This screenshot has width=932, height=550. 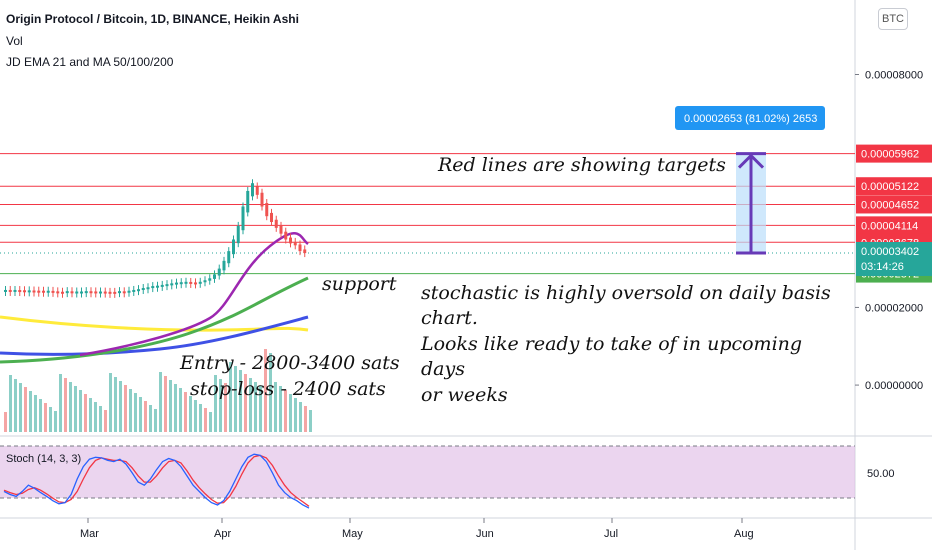 What do you see at coordinates (611, 534) in the screenshot?
I see `time-tick-label: Jul` at bounding box center [611, 534].